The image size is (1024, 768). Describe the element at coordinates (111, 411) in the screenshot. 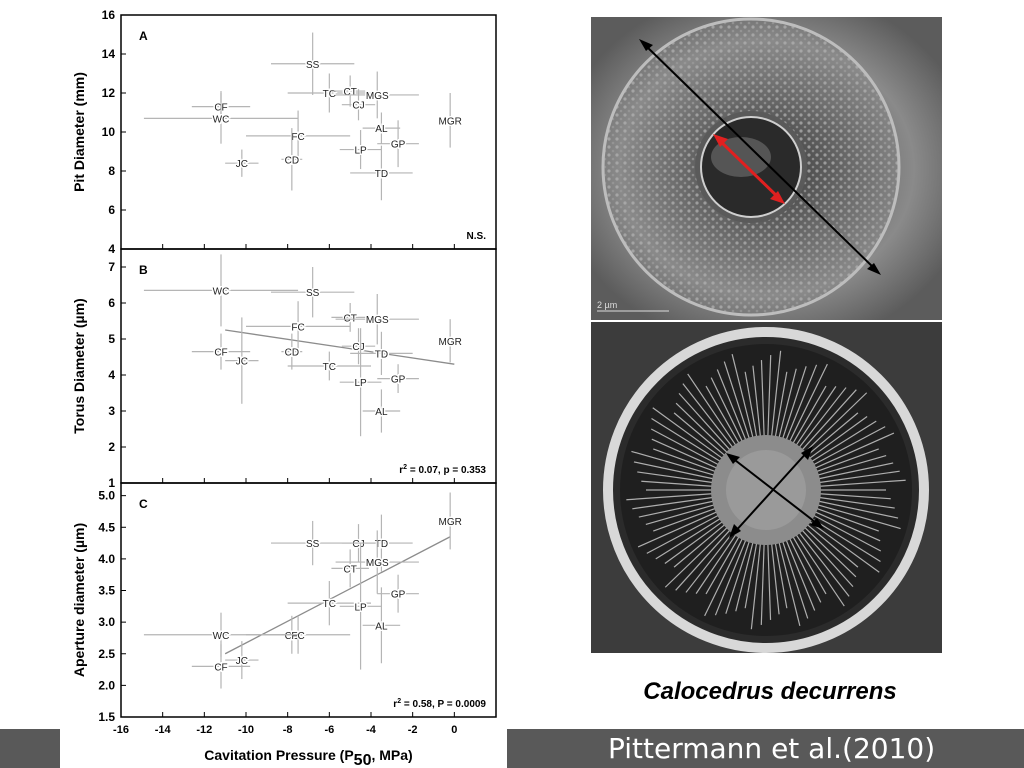

I see `y-tick-label: 3` at that location.